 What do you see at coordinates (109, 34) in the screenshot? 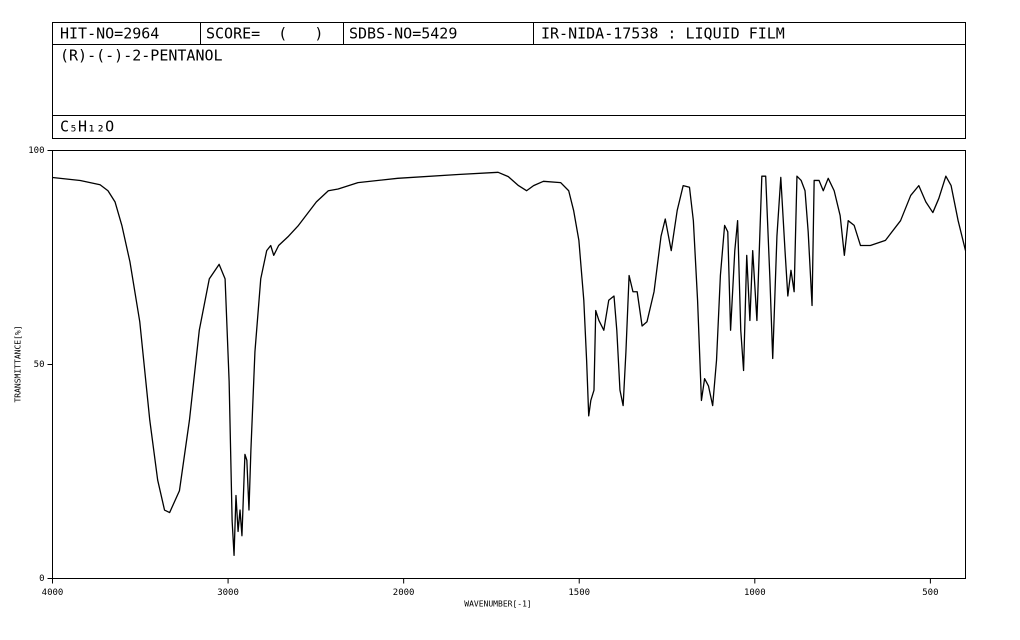
I see `hit-no: HIT-NO=2964` at bounding box center [109, 34].